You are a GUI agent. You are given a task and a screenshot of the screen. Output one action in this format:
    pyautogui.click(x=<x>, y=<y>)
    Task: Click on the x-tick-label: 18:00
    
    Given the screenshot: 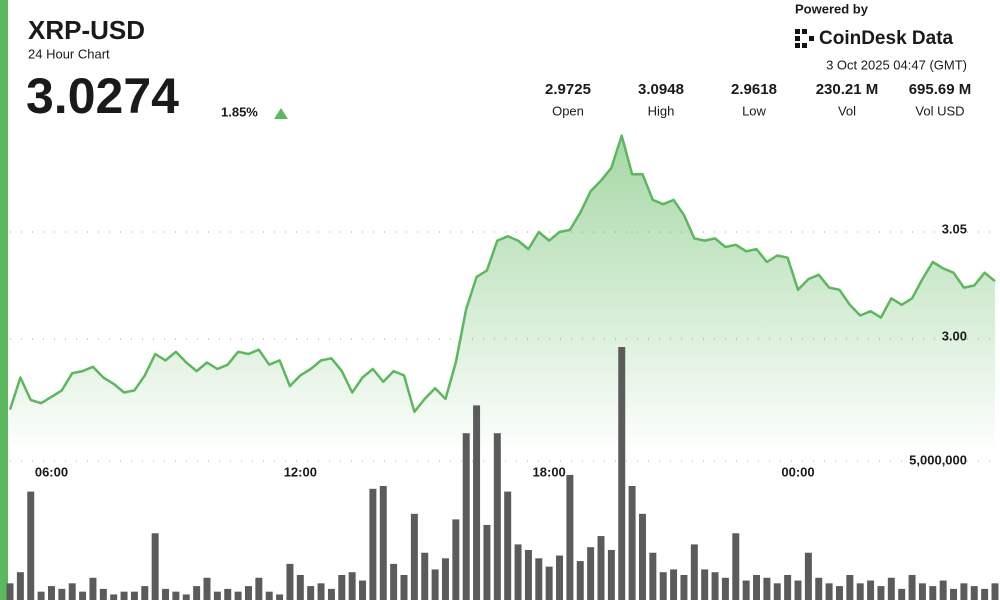 What is the action you would take?
    pyautogui.click(x=549, y=471)
    